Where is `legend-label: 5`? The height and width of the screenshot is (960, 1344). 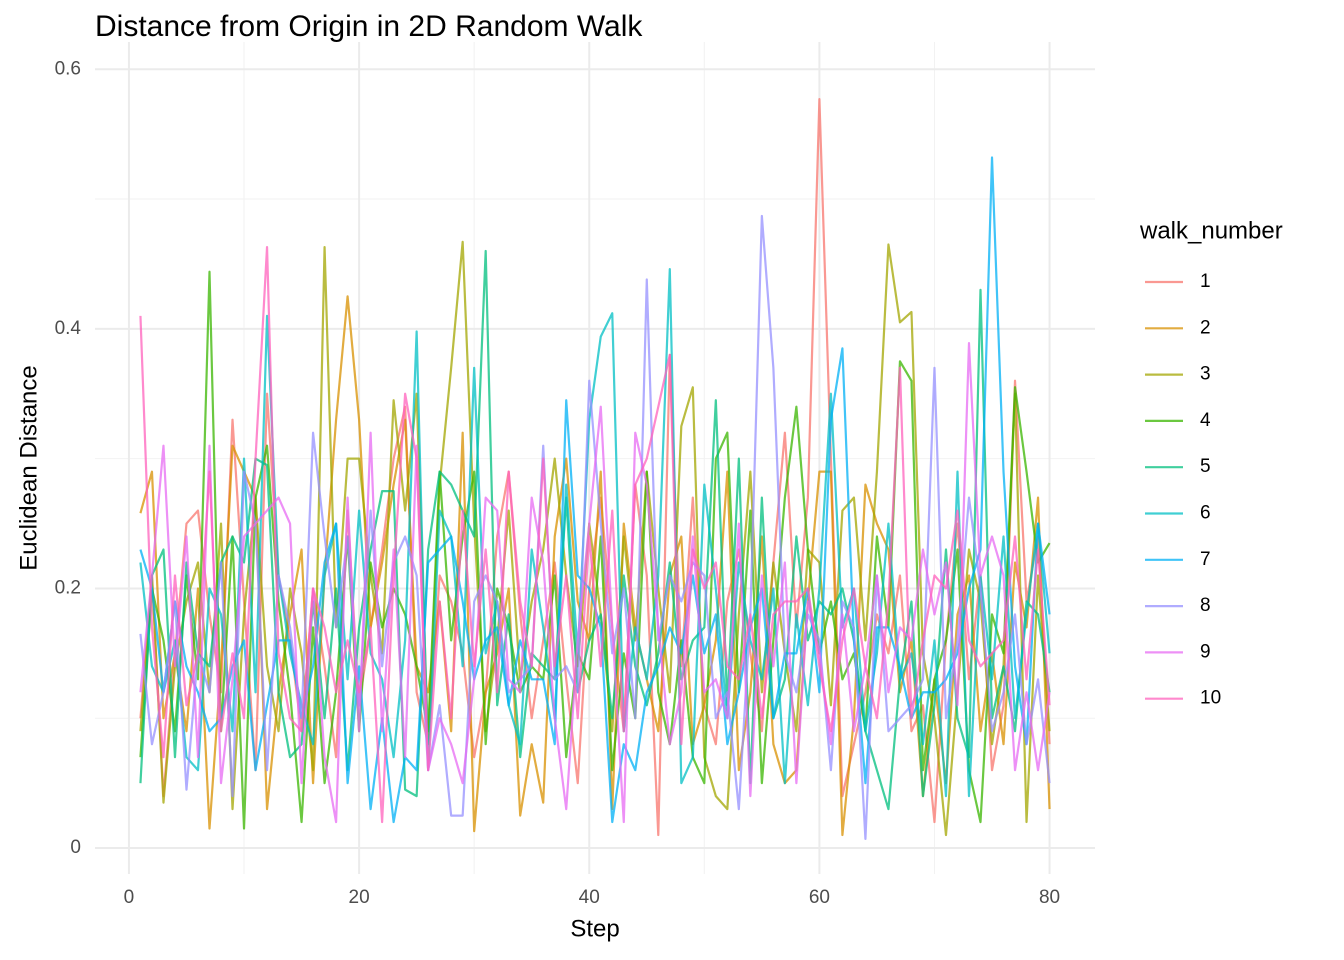 legend-label: 5 is located at coordinates (1205, 466).